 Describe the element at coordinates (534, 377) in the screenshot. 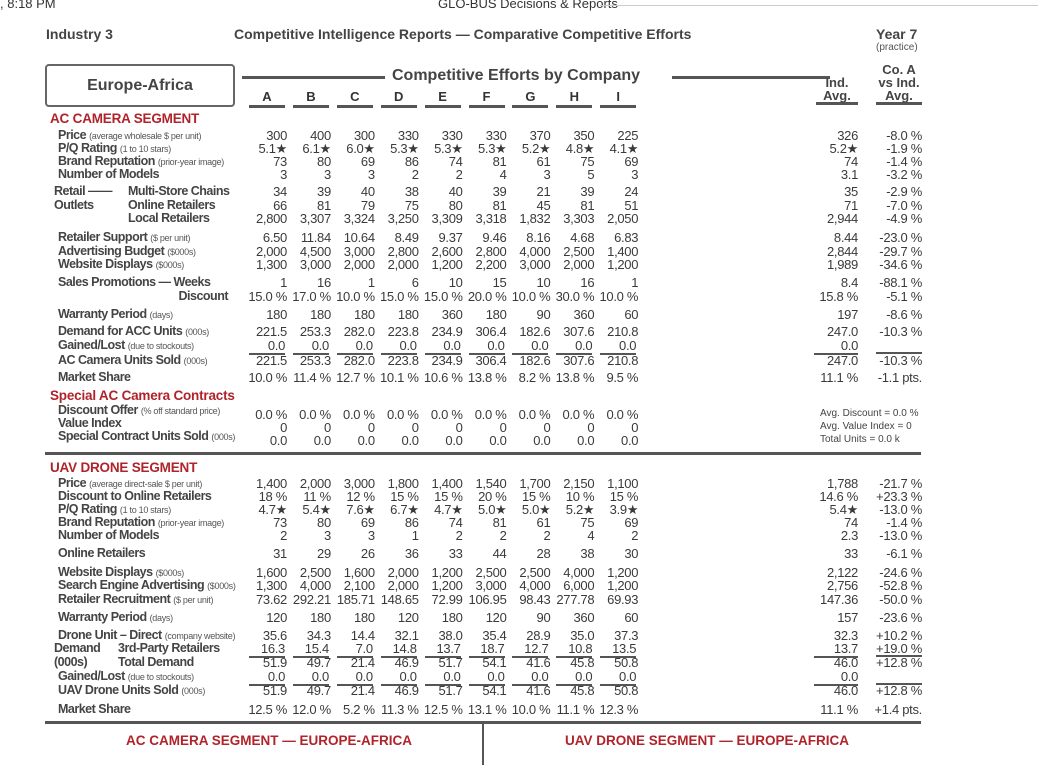

I see `cell-g: 8.2 %` at that location.